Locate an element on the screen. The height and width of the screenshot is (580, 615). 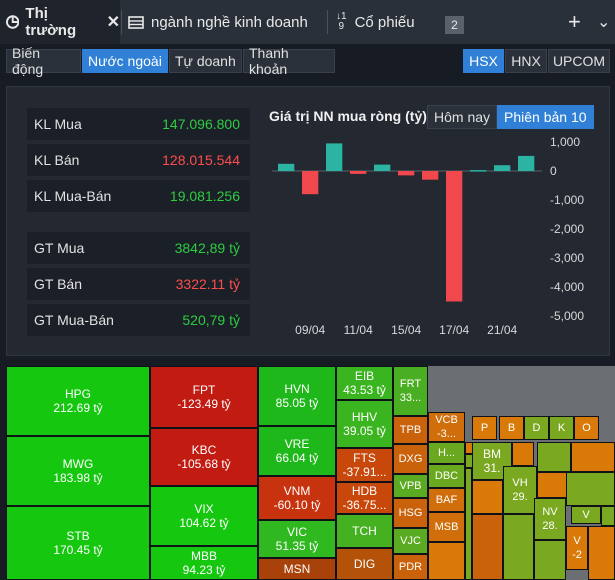
subtab-thanh-khoan: Thanh khoản is located at coordinates (289, 61).